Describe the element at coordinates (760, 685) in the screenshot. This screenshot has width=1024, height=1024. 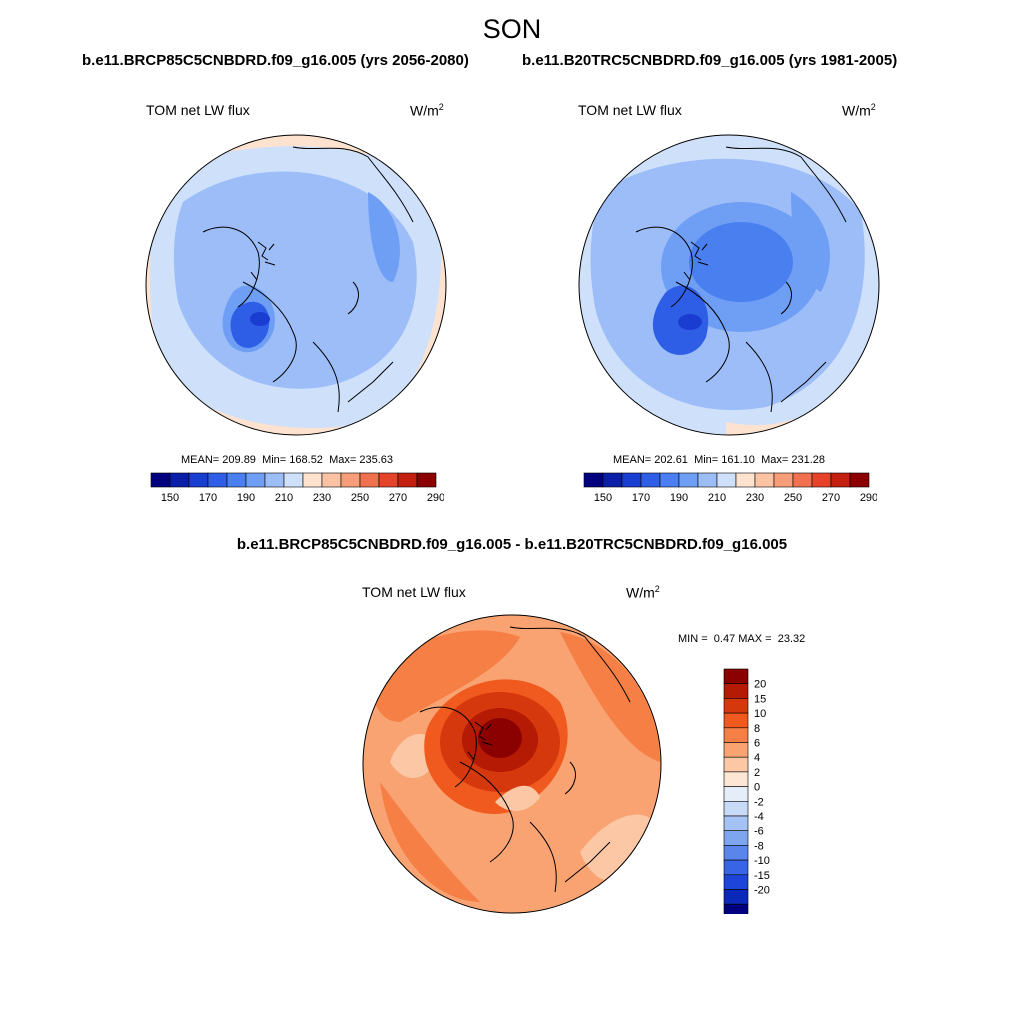
I see `colorbar-tick-label: 20` at that location.